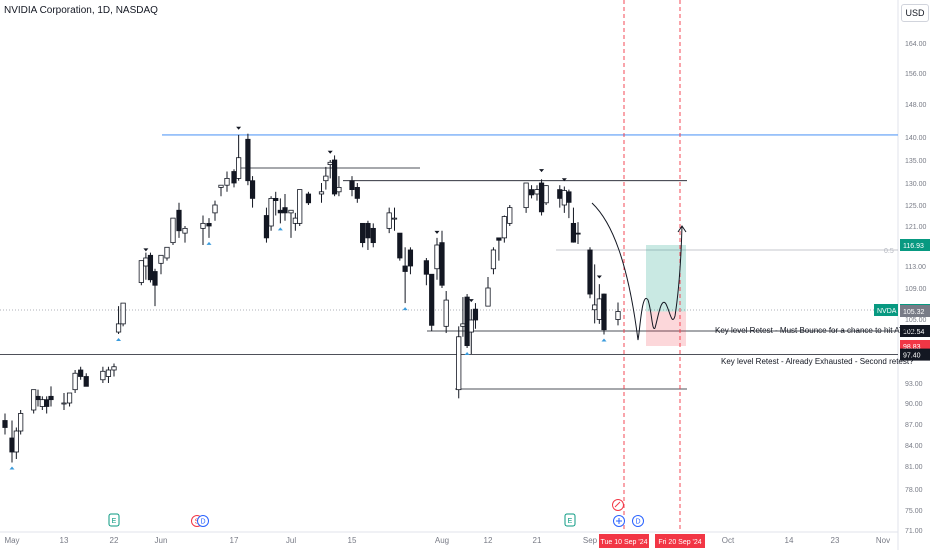 The image size is (932, 550). I want to click on time-tick-label: 15, so click(352, 540).